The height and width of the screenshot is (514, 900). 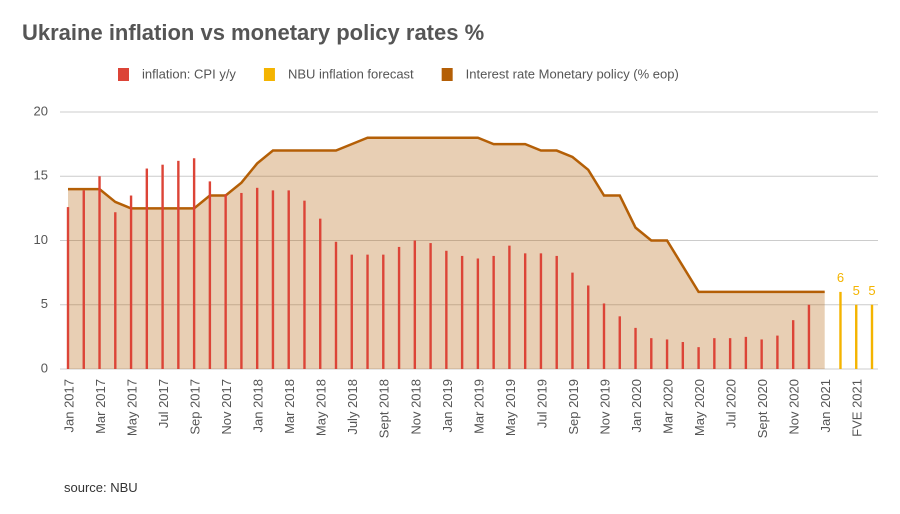 What do you see at coordinates (131, 407) in the screenshot?
I see `x-tick-label: May 2017` at bounding box center [131, 407].